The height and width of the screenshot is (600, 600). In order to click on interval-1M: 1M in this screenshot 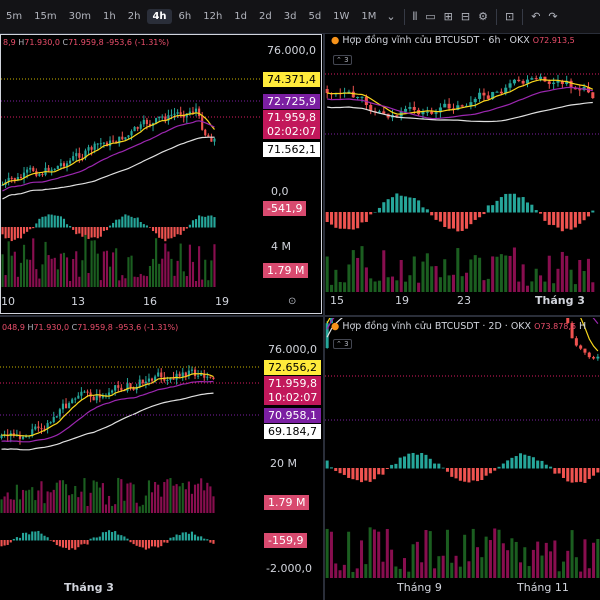, I will do `click(369, 16)`.